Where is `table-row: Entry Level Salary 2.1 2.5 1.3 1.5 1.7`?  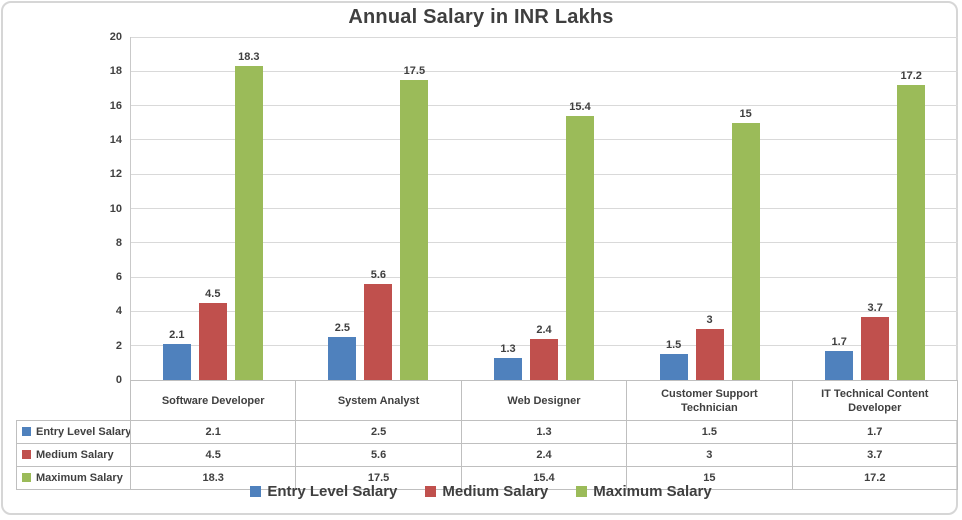
table-row: Entry Level Salary 2.1 2.5 1.3 1.5 1.7 is located at coordinates (487, 432).